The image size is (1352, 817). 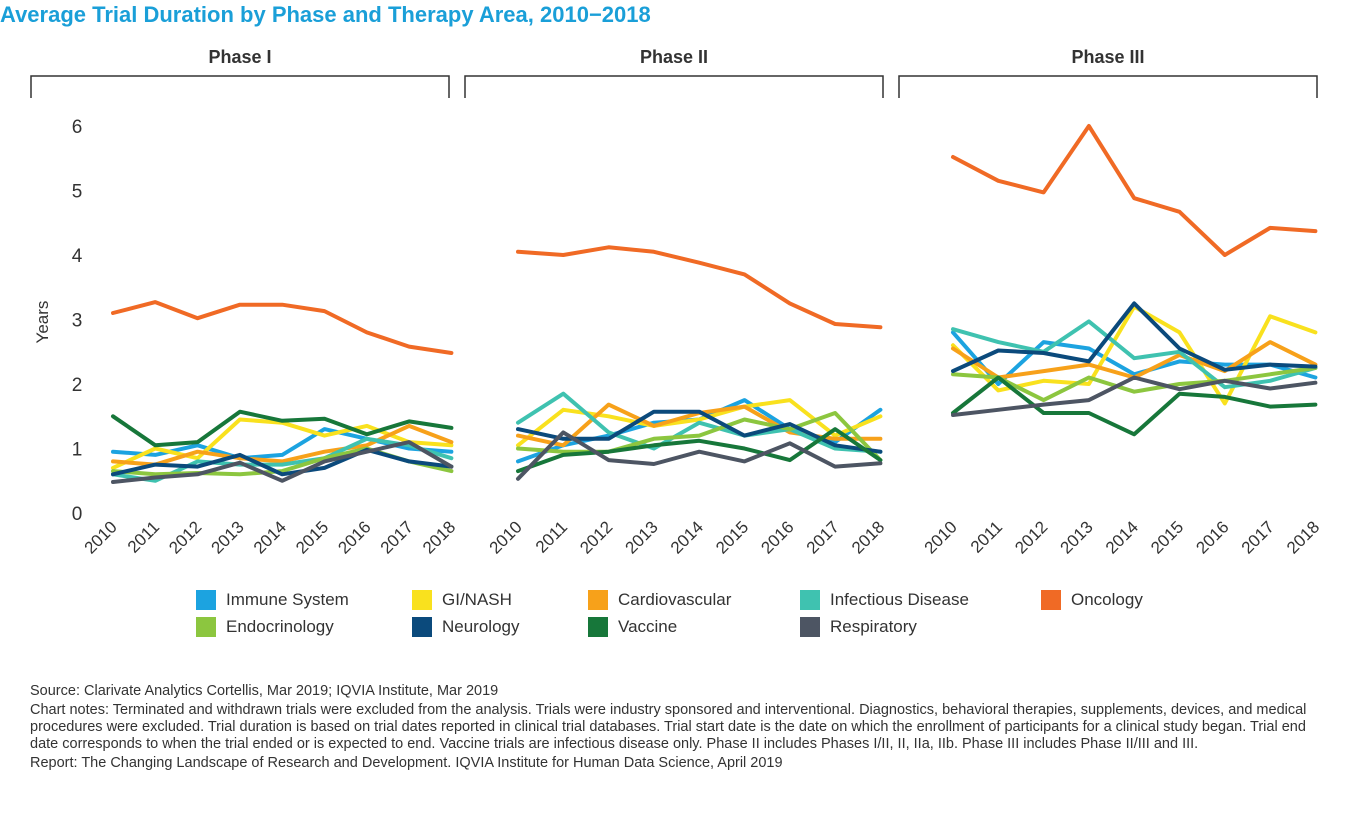 I want to click on legend-item: GI/NASH, so click(x=462, y=600).